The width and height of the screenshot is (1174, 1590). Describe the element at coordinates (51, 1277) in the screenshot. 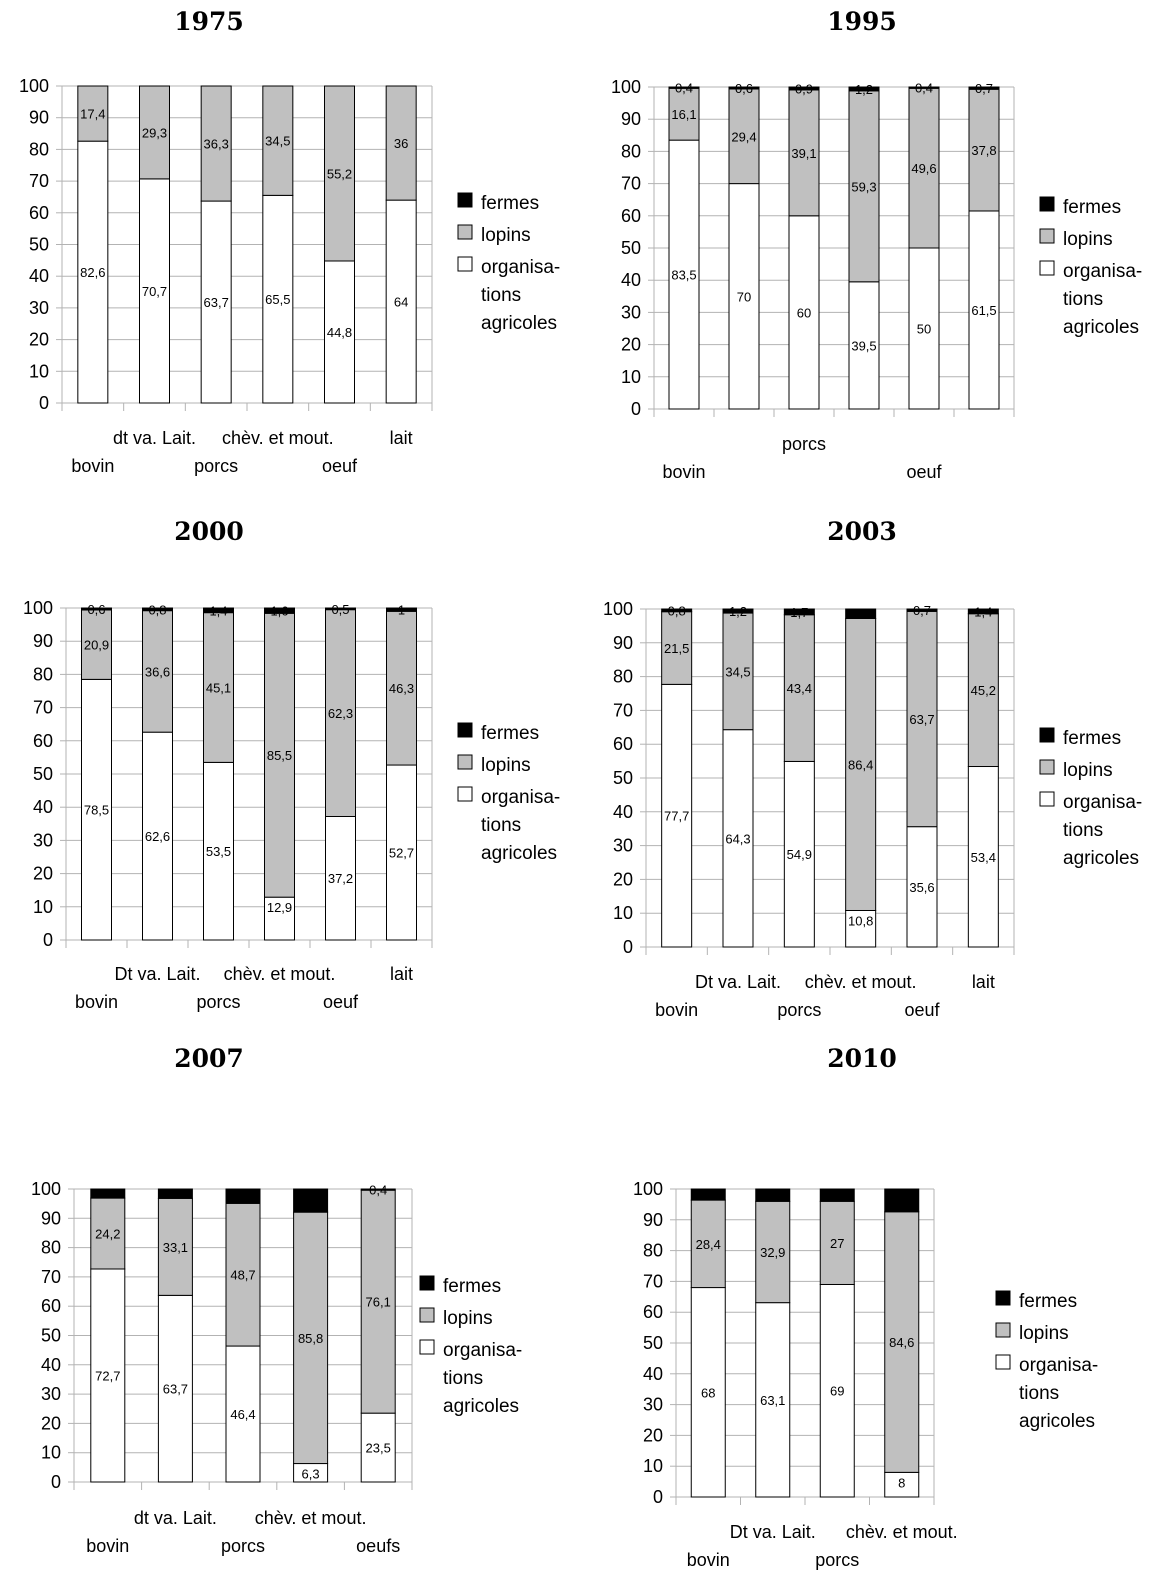

I see `y-tick-label: 70` at that location.